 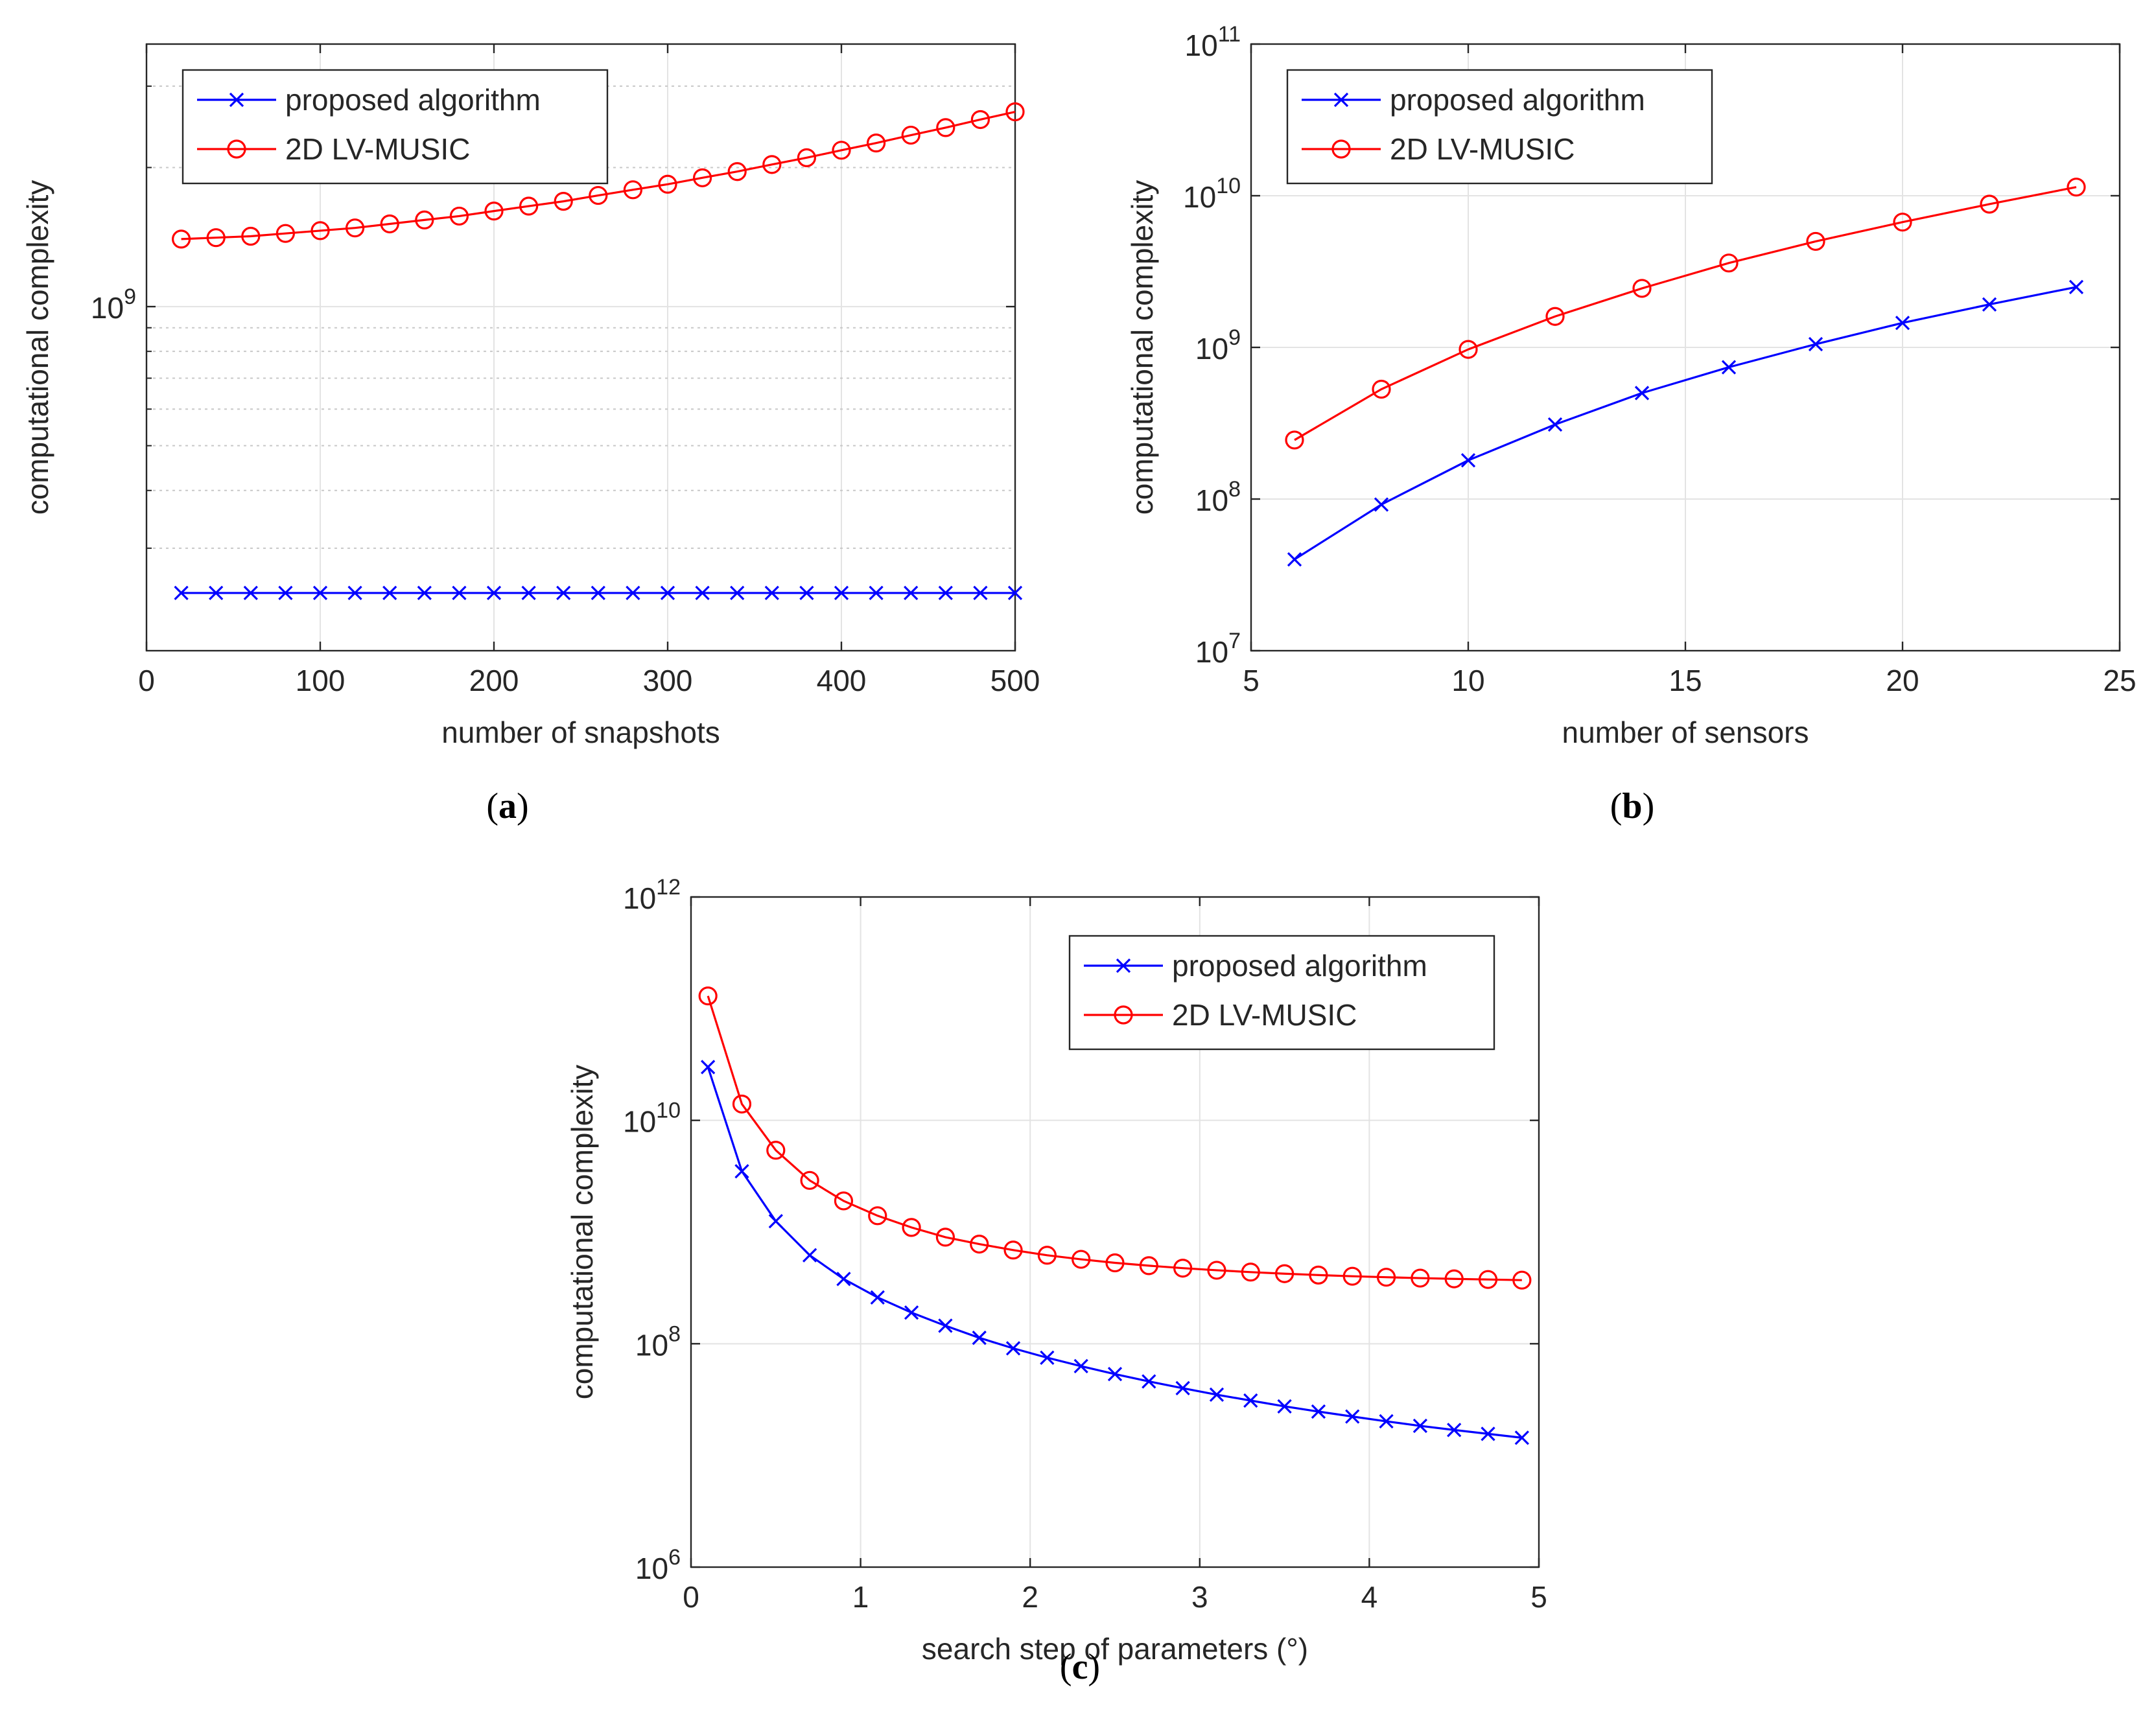 What do you see at coordinates (860, 1597) in the screenshot?
I see `x-tick-label: 1` at bounding box center [860, 1597].